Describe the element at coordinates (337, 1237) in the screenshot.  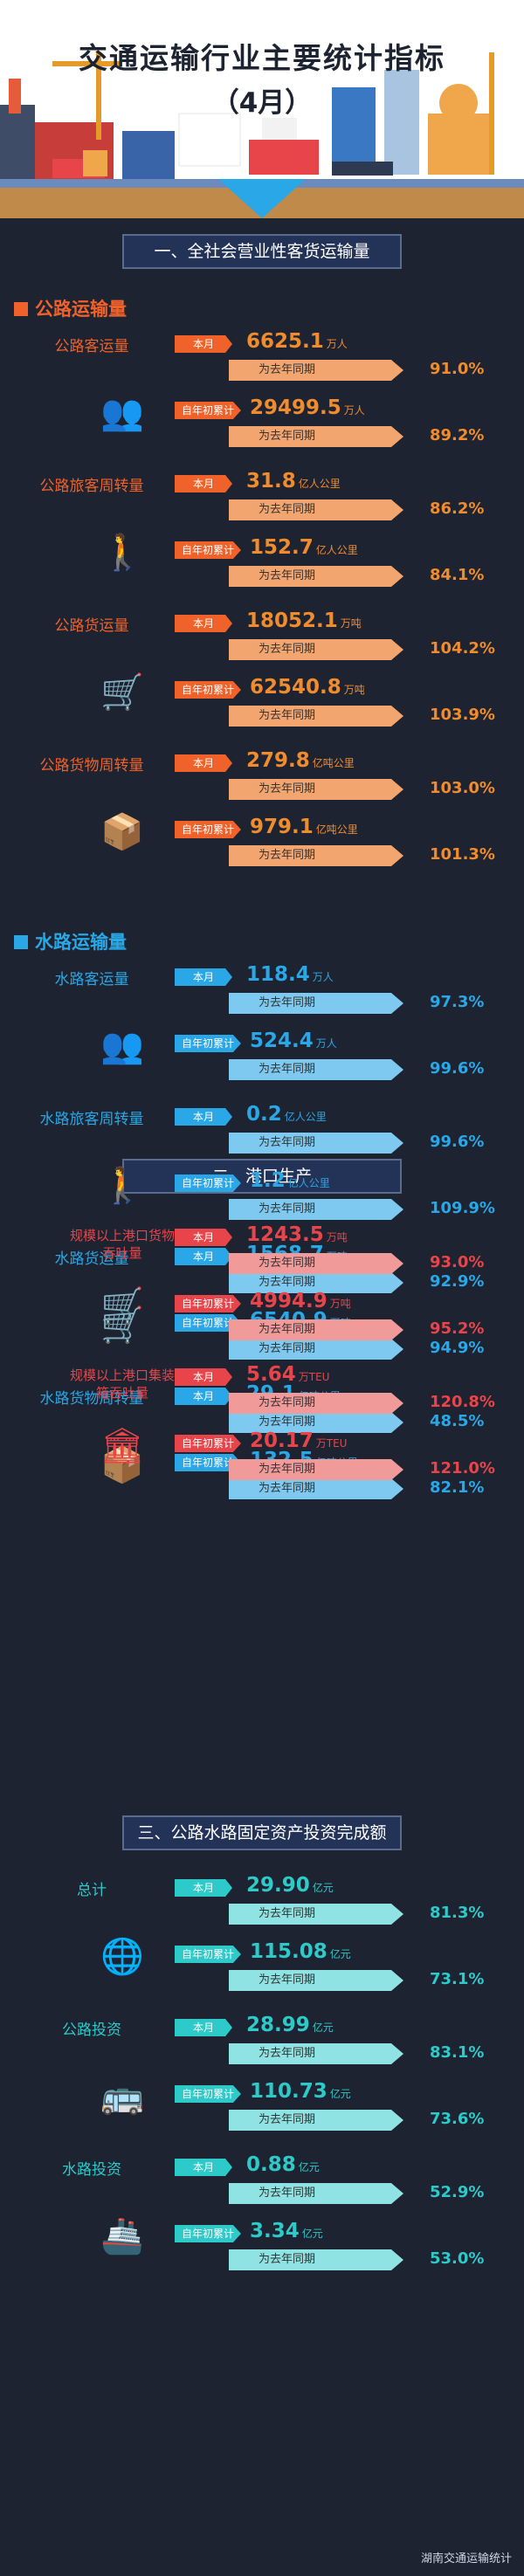
I see `month-value-unit: 万吨` at that location.